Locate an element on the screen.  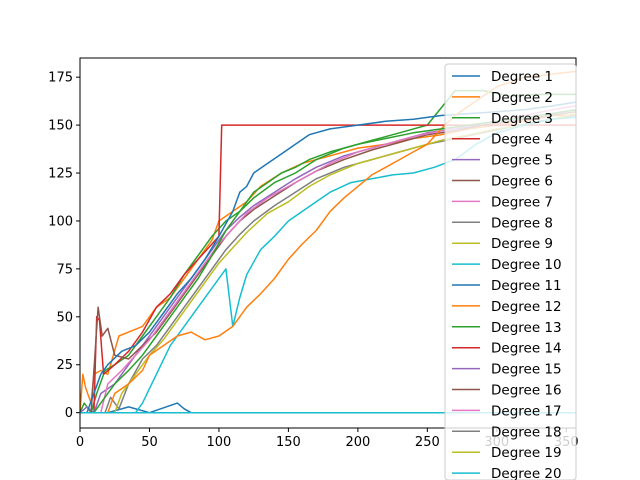
legend-label: Degree 5 is located at coordinates (522, 161).